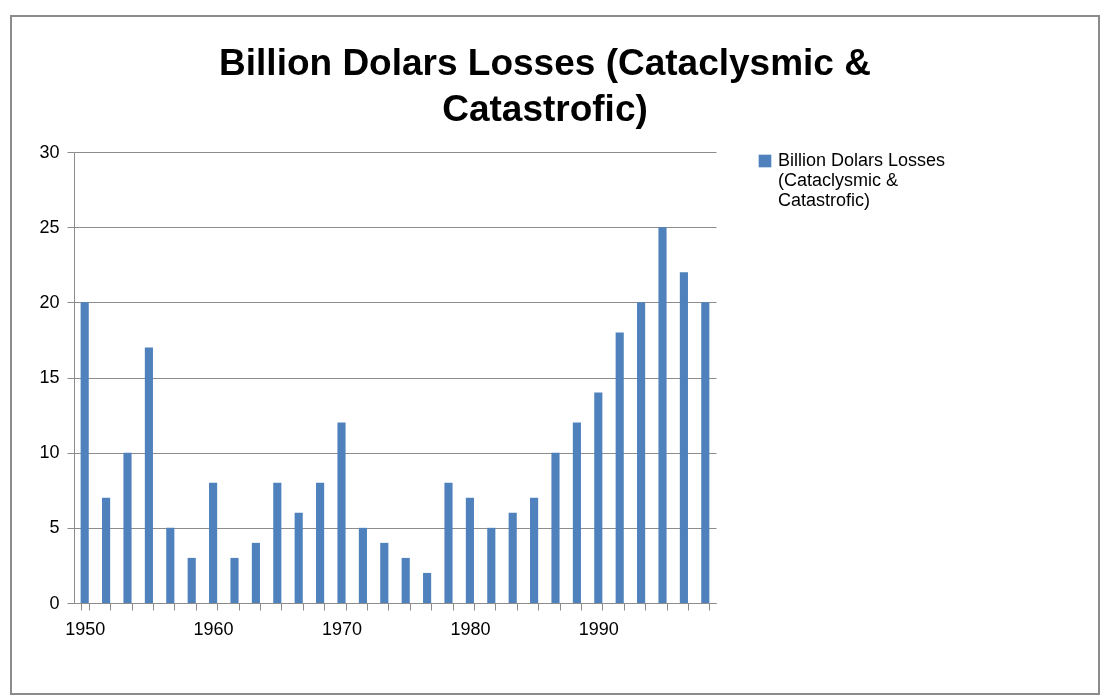 The height and width of the screenshot is (698, 1105). I want to click on y-tick-label: 0, so click(54, 602).